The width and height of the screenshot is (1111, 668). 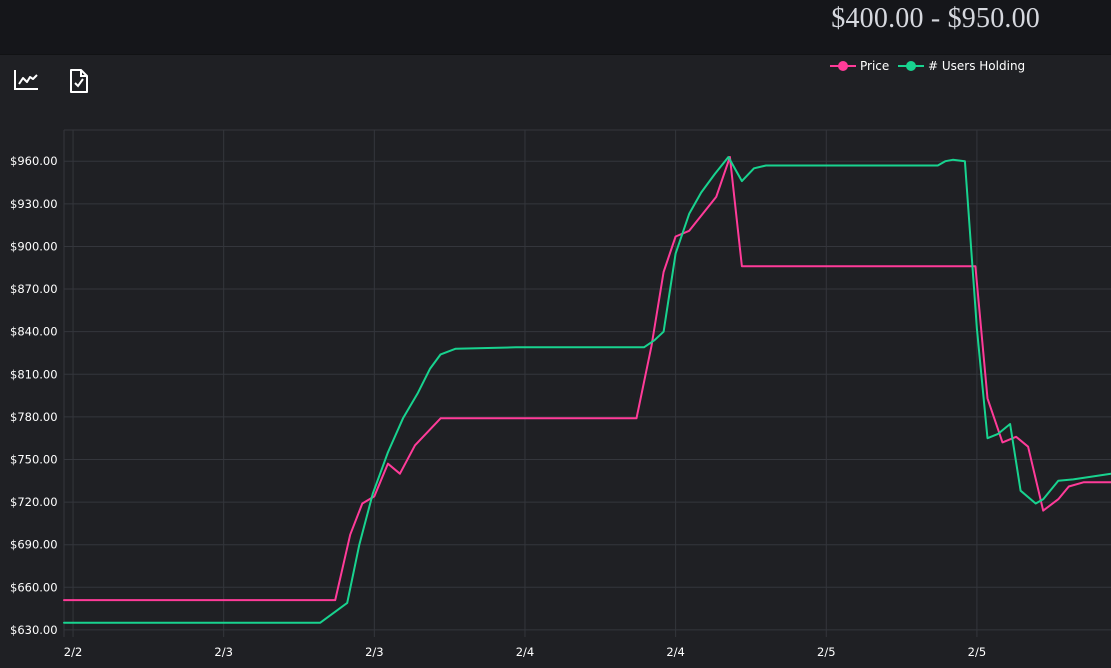 I want to click on y-tick-label: $930.00, so click(x=34, y=204).